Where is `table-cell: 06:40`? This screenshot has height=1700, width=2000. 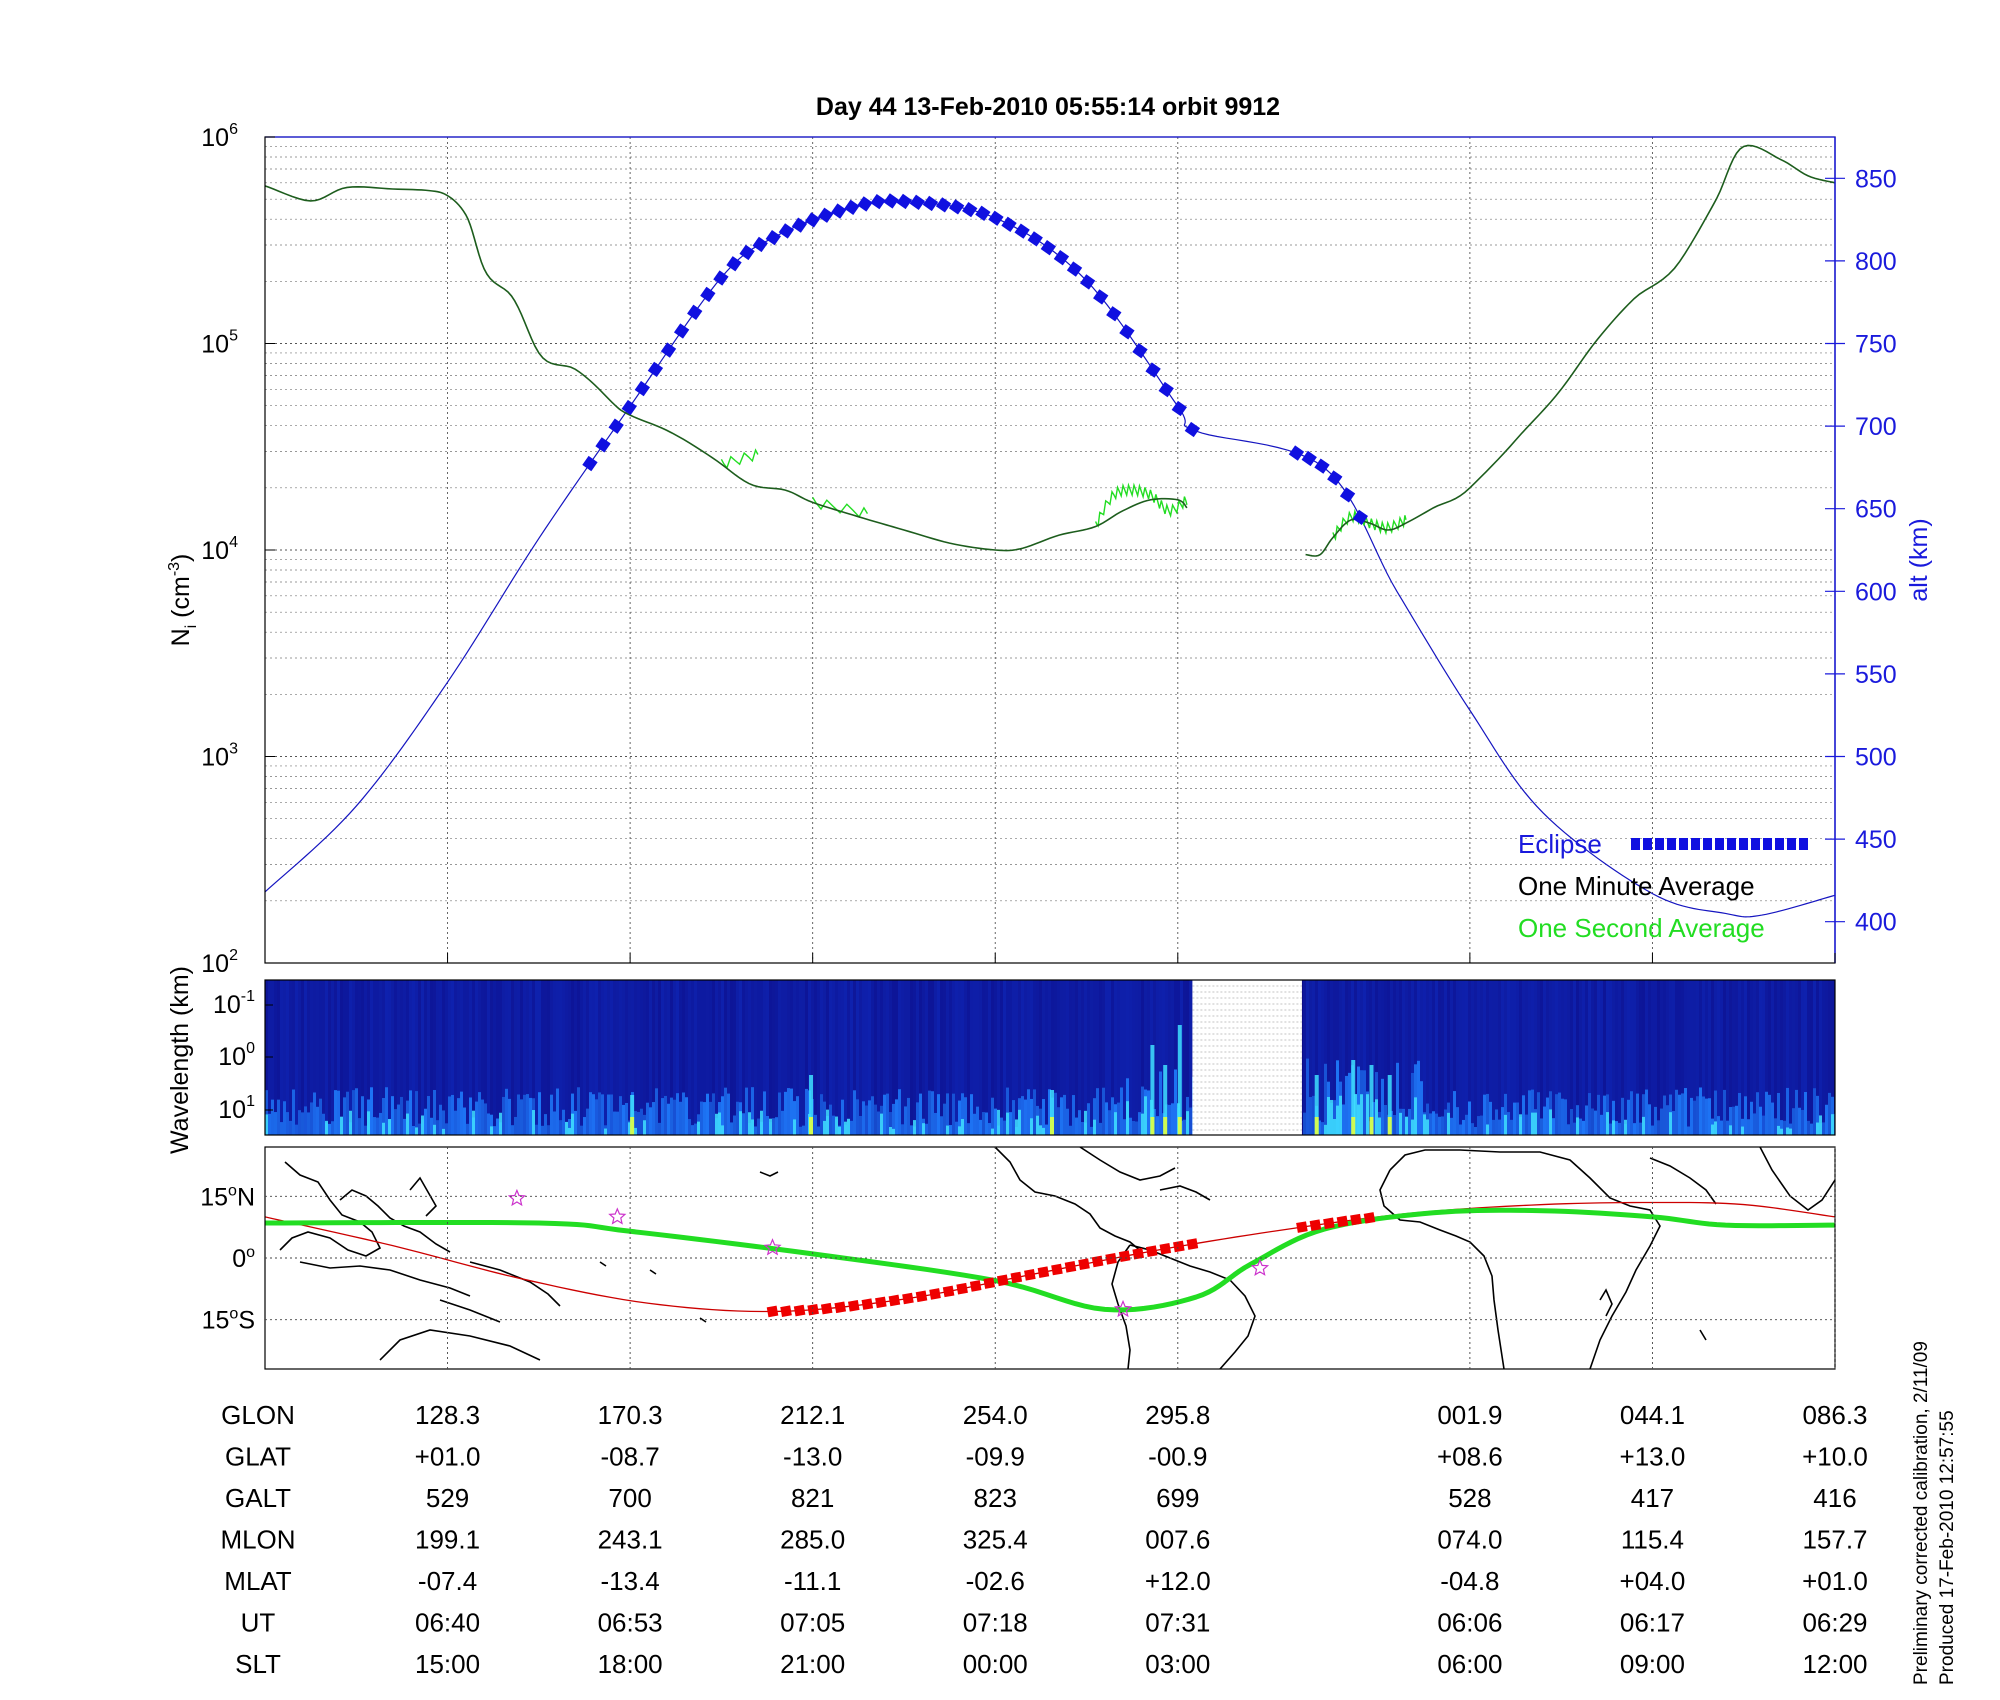
table-cell: 06:40 is located at coordinates (447, 1623).